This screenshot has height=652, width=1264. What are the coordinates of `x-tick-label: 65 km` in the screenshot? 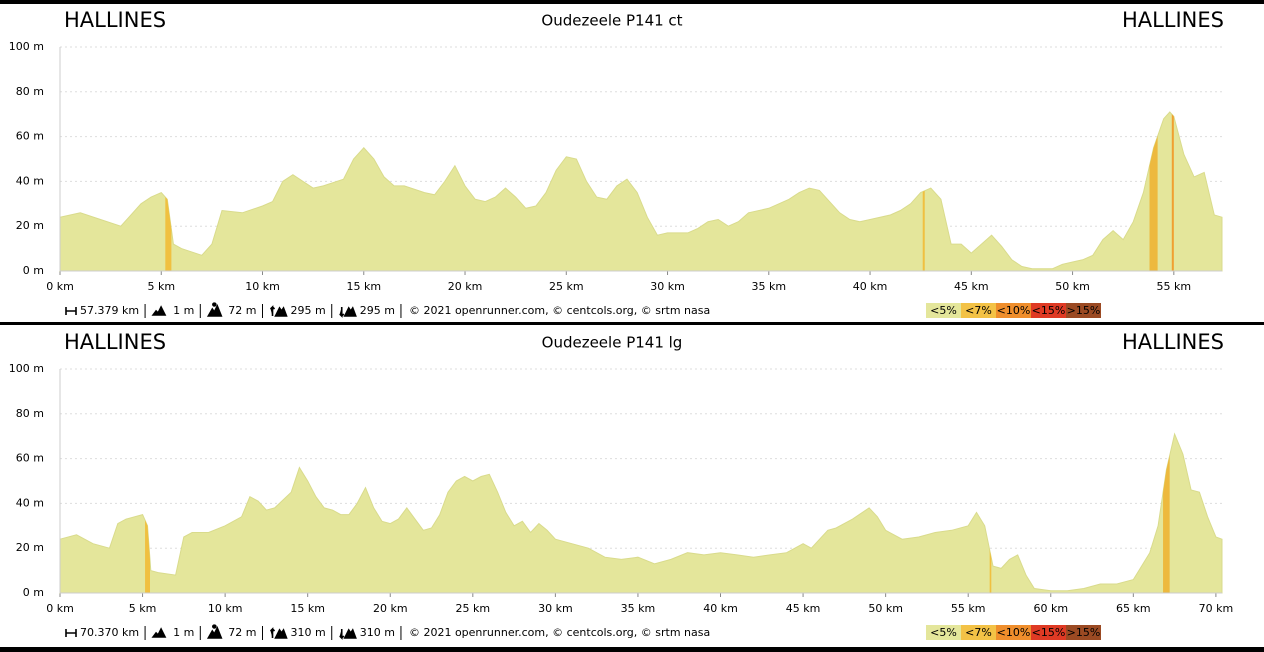 It's located at (1133, 608).